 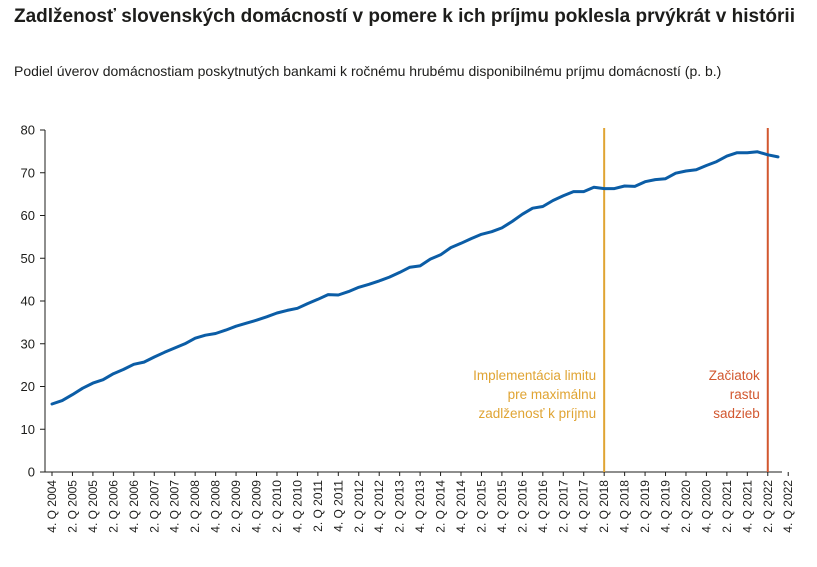 What do you see at coordinates (745, 394) in the screenshot?
I see `marker-annotation: rastu` at bounding box center [745, 394].